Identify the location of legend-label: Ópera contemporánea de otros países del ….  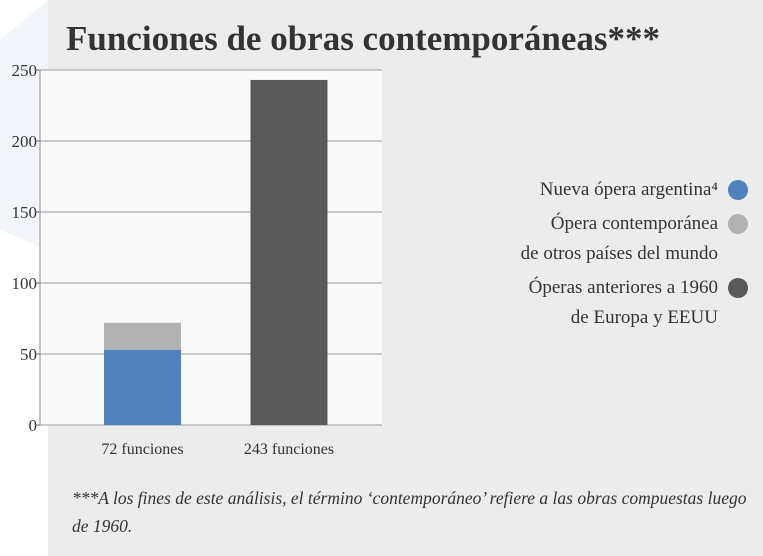
(619, 238).